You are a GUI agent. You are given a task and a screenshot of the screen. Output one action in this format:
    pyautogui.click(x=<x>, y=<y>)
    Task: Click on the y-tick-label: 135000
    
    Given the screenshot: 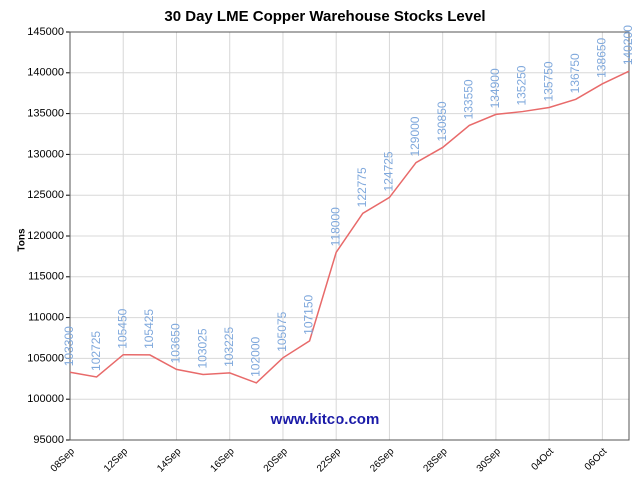 What is the action you would take?
    pyautogui.click(x=45, y=114)
    